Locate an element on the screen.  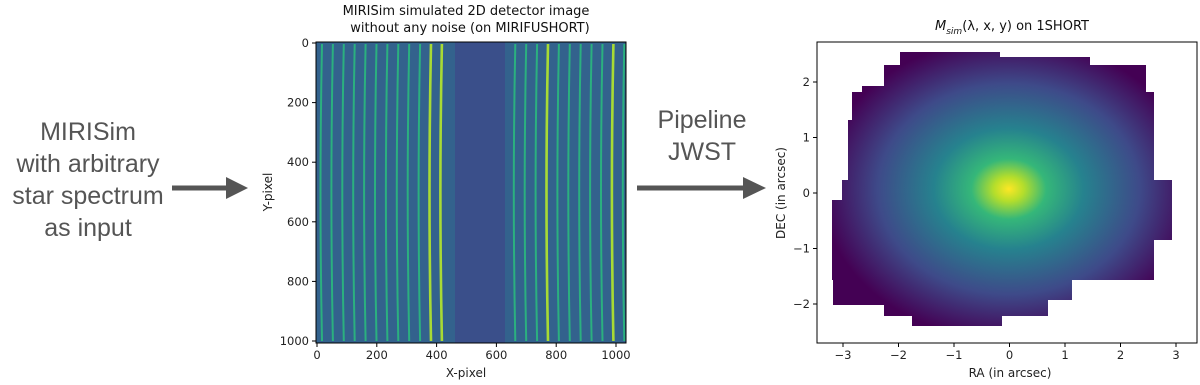
pipeline-text: Pipeline JWST is located at coordinates (702, 136).